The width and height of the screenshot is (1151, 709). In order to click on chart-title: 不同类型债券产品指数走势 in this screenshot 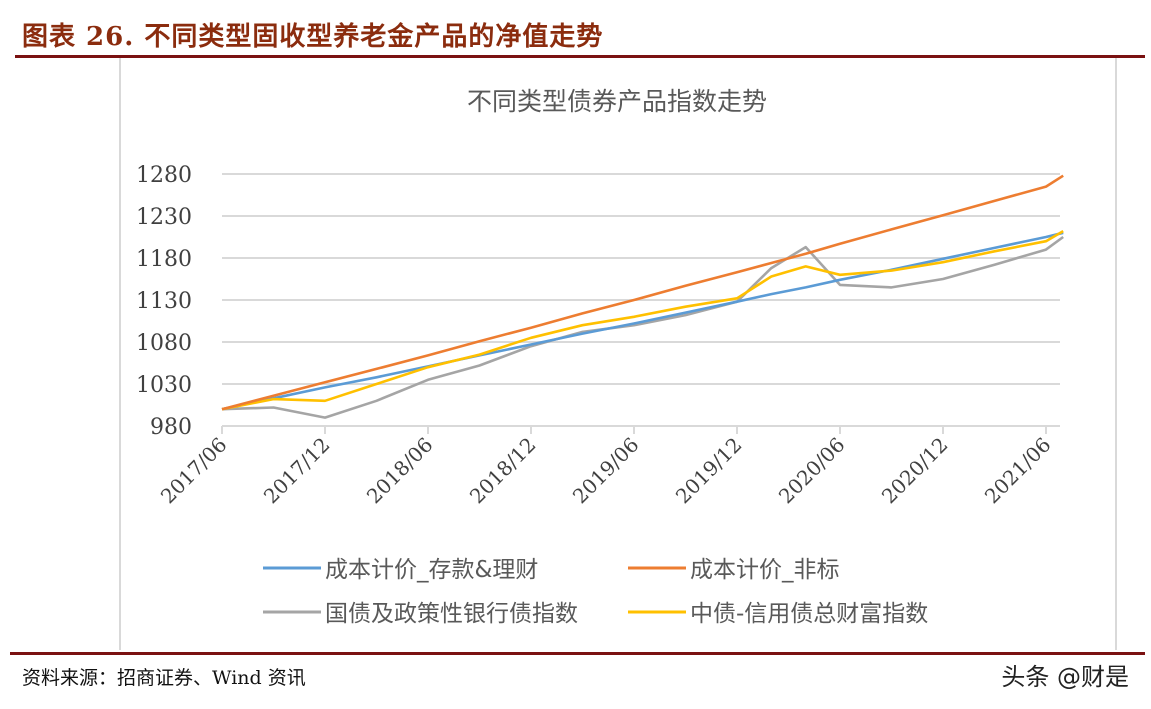, I will do `click(617, 101)`.